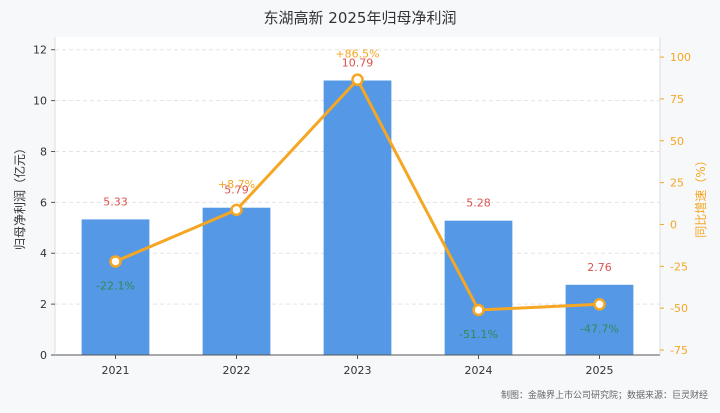  I want to click on y-right-tick-label: 25, so click(677, 183).